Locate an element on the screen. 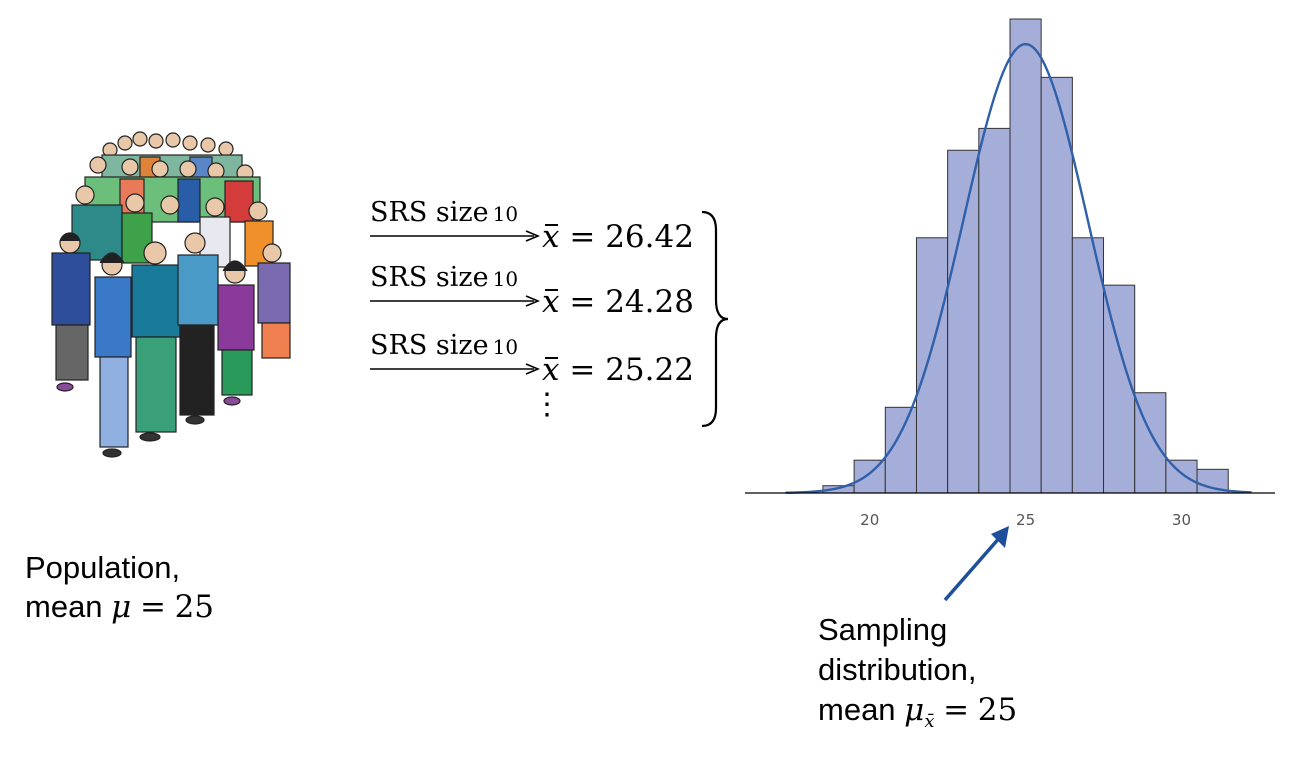 This screenshot has height=760, width=1289. x-tick-label: 20 is located at coordinates (869, 520).